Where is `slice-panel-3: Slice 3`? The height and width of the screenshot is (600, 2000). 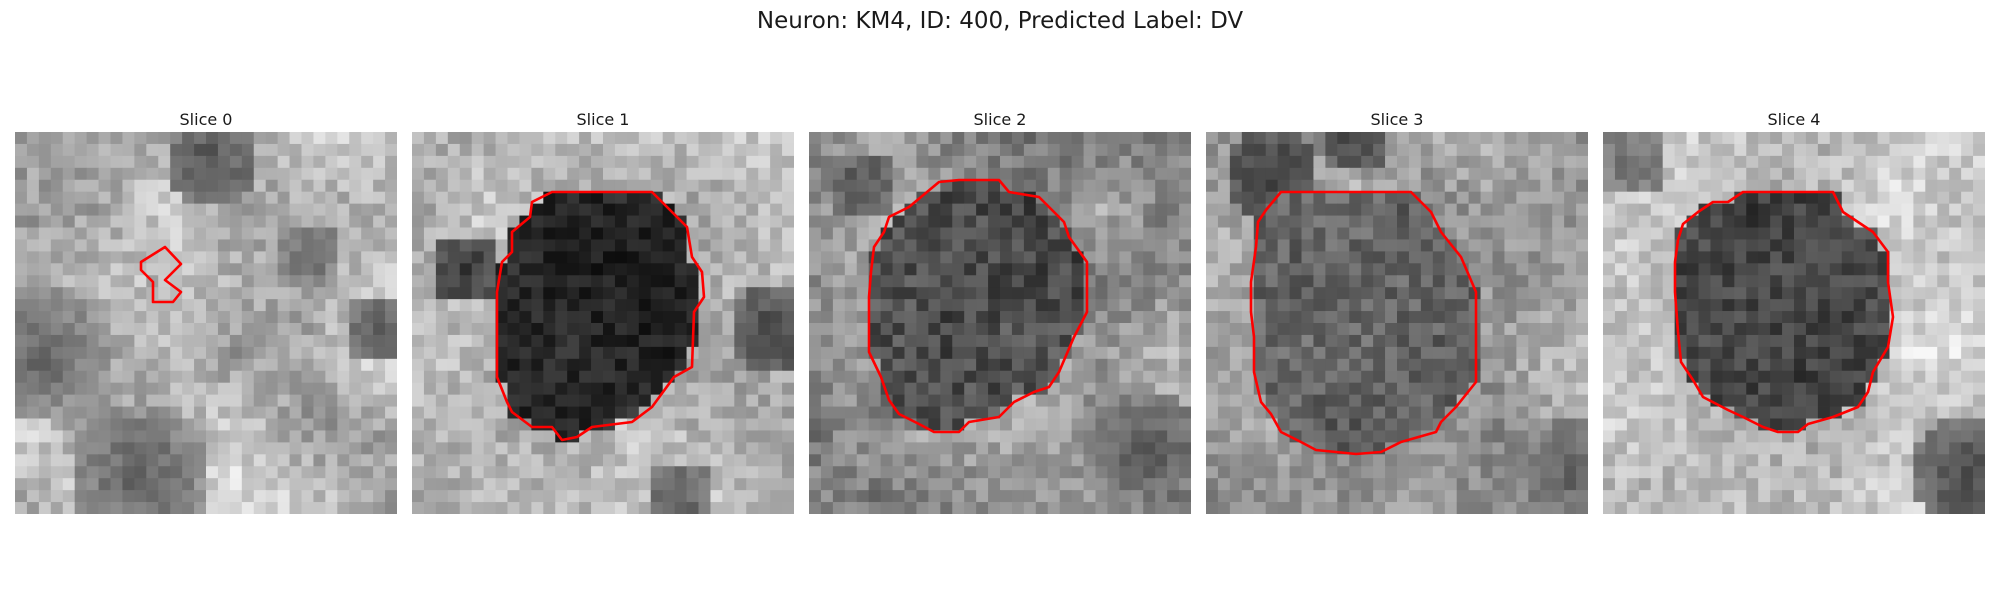 slice-panel-3: Slice 3 is located at coordinates (1397, 311).